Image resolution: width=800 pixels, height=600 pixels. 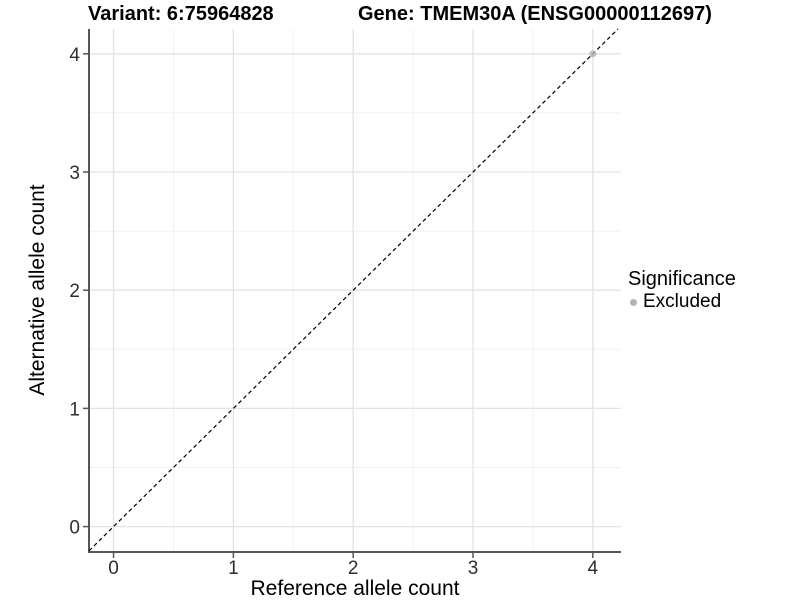 What do you see at coordinates (74, 173) in the screenshot?
I see `y-tick-label: 3` at bounding box center [74, 173].